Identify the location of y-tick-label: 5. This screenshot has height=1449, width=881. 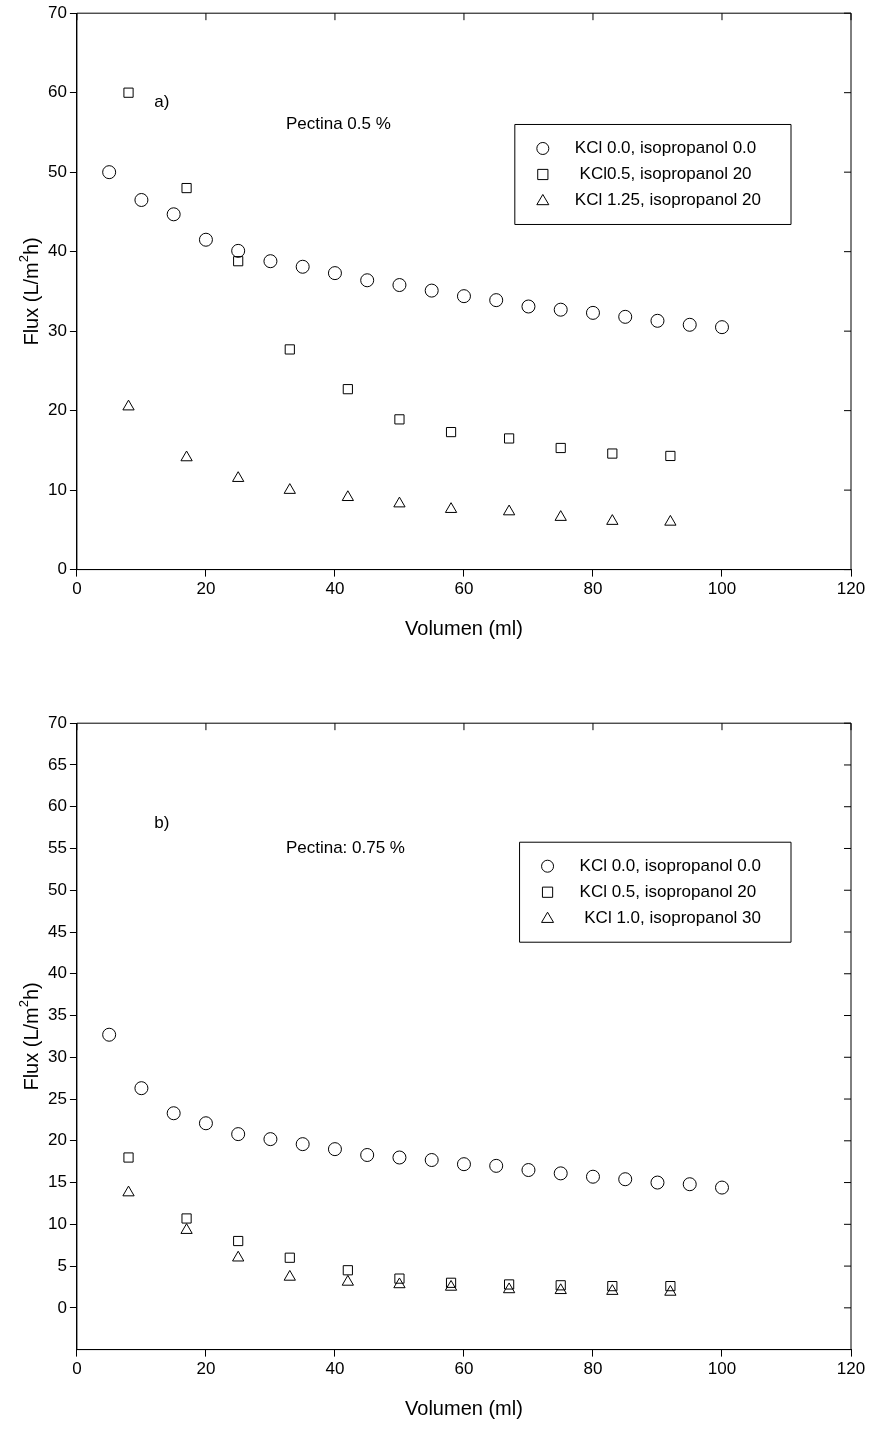
(62, 1265).